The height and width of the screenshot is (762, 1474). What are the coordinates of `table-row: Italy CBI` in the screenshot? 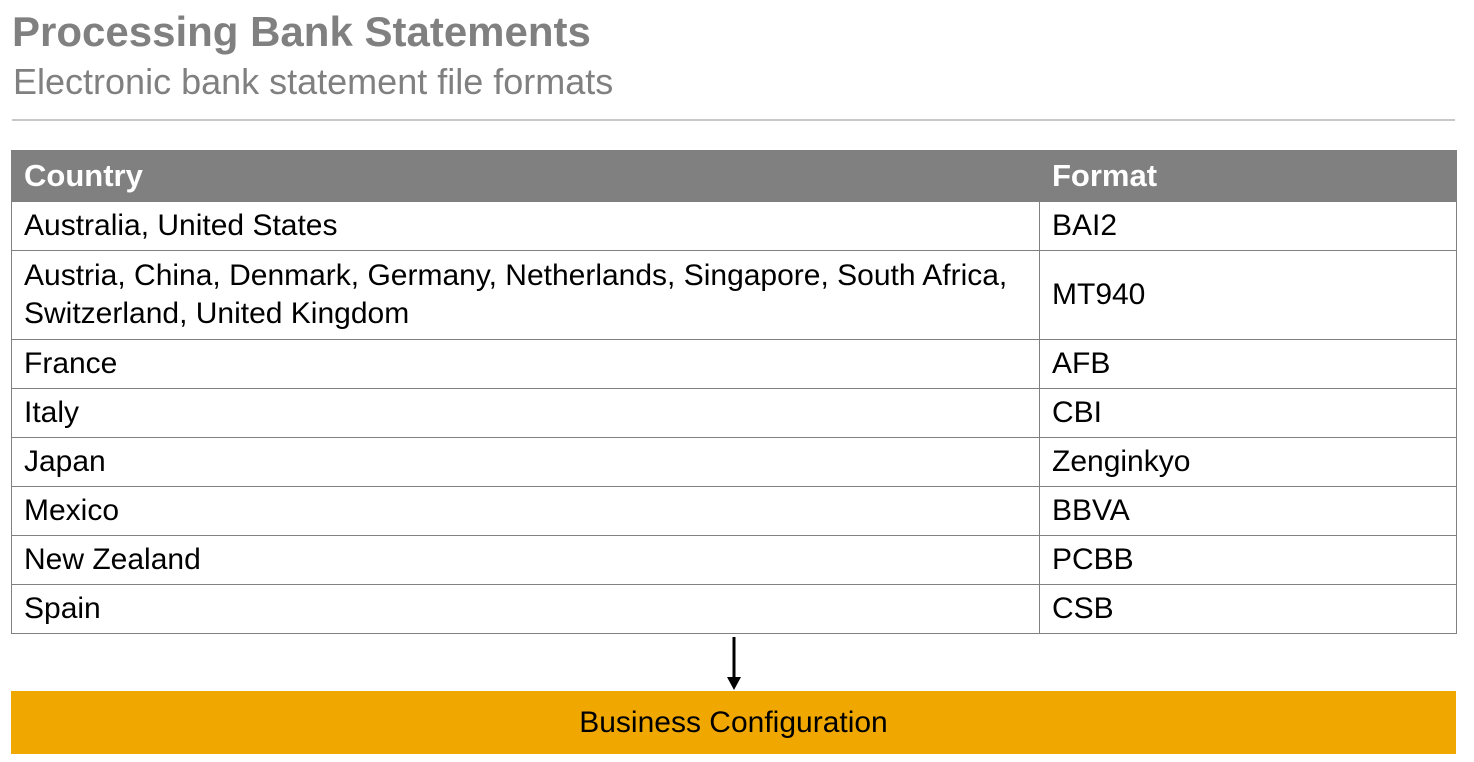 It's located at (734, 413).